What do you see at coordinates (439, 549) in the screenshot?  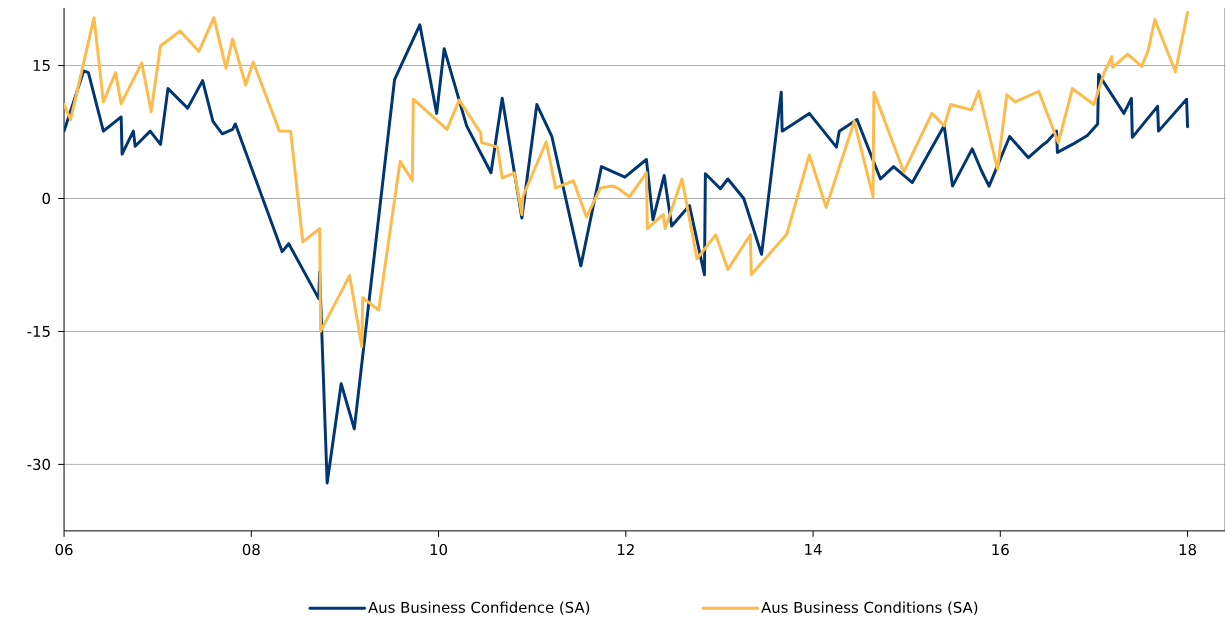 I see `x-tick-label: 10` at bounding box center [439, 549].